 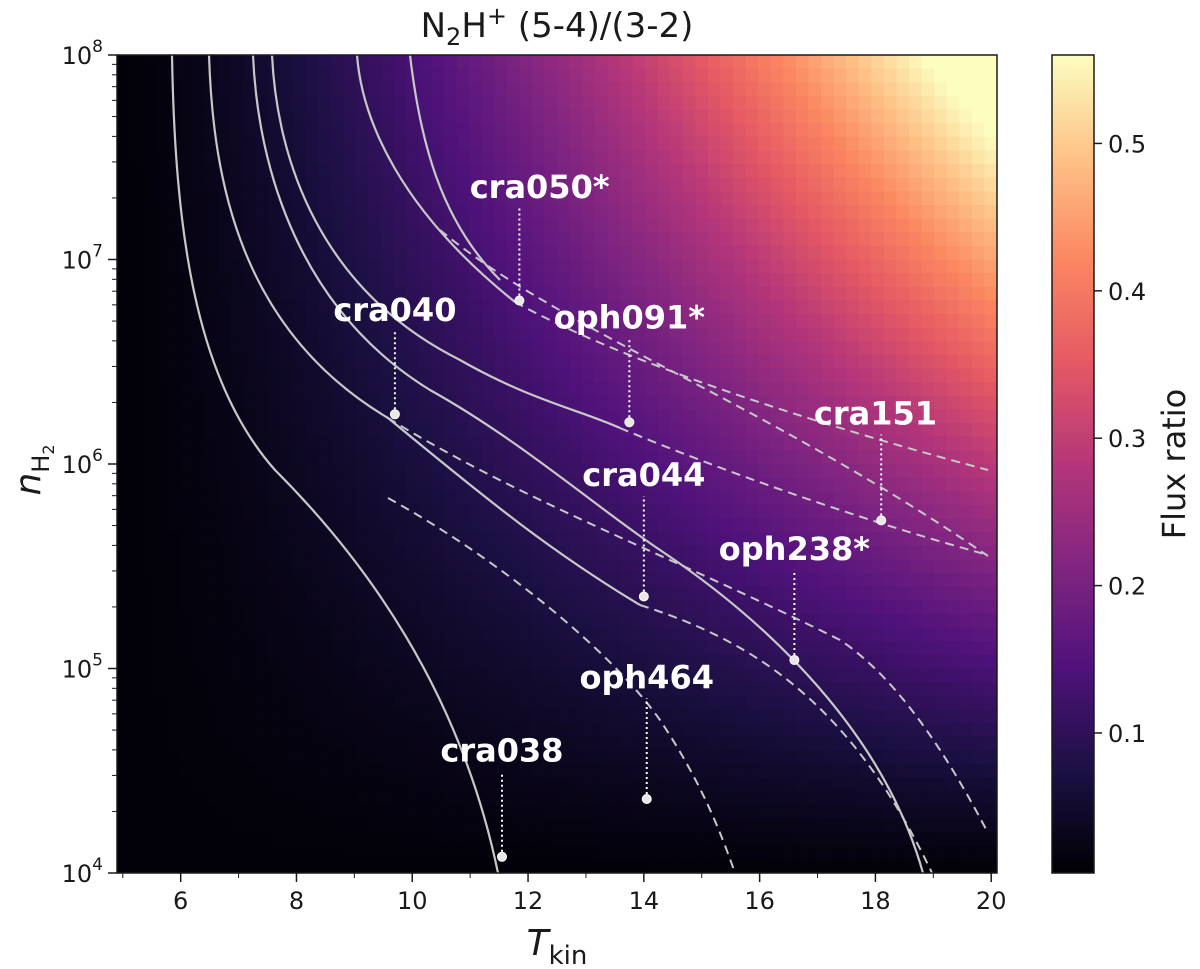 I want to click on contour-line-solid, so click(x=435, y=179).